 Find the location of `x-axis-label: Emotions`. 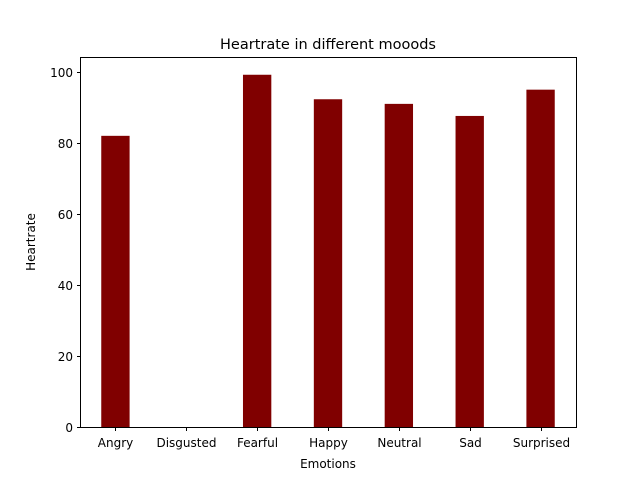

x-axis-label: Emotions is located at coordinates (328, 464).